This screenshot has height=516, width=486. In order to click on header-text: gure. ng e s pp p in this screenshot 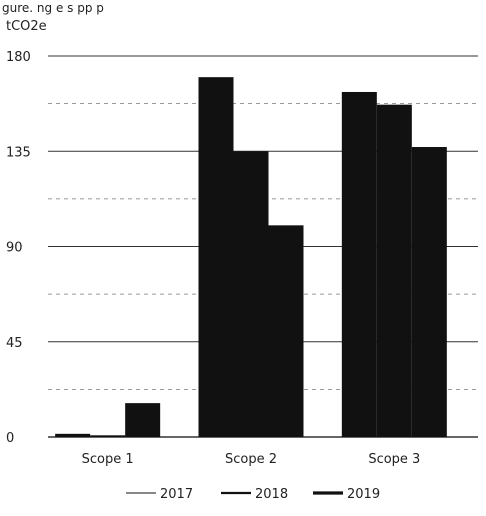, I will do `click(53, 8)`.